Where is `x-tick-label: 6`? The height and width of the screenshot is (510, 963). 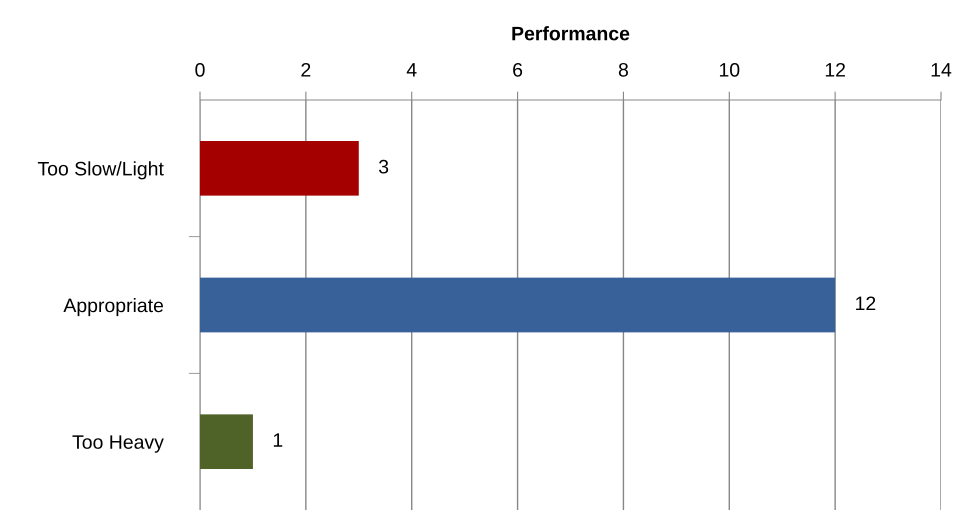
x-tick-label: 6 is located at coordinates (517, 69).